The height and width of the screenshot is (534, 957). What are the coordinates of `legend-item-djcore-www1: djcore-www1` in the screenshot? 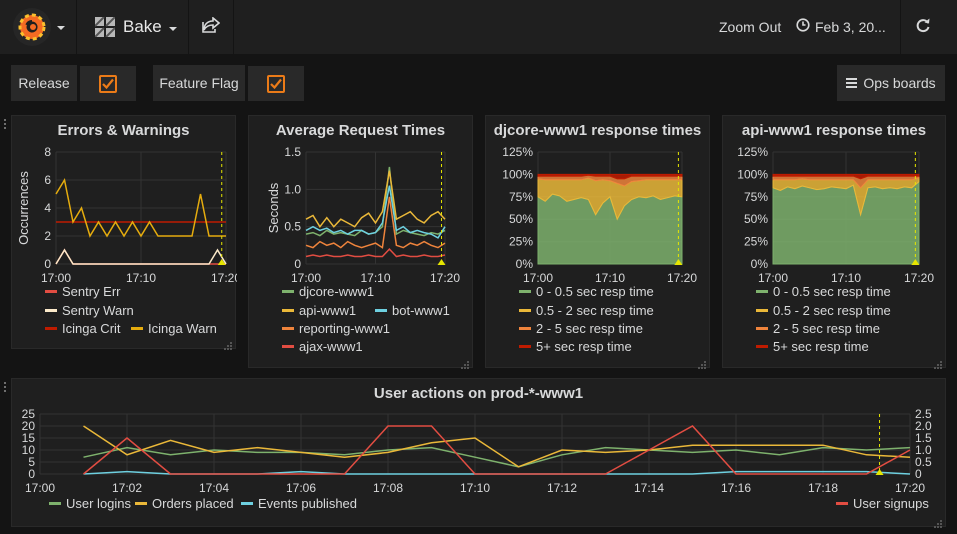 It's located at (328, 291).